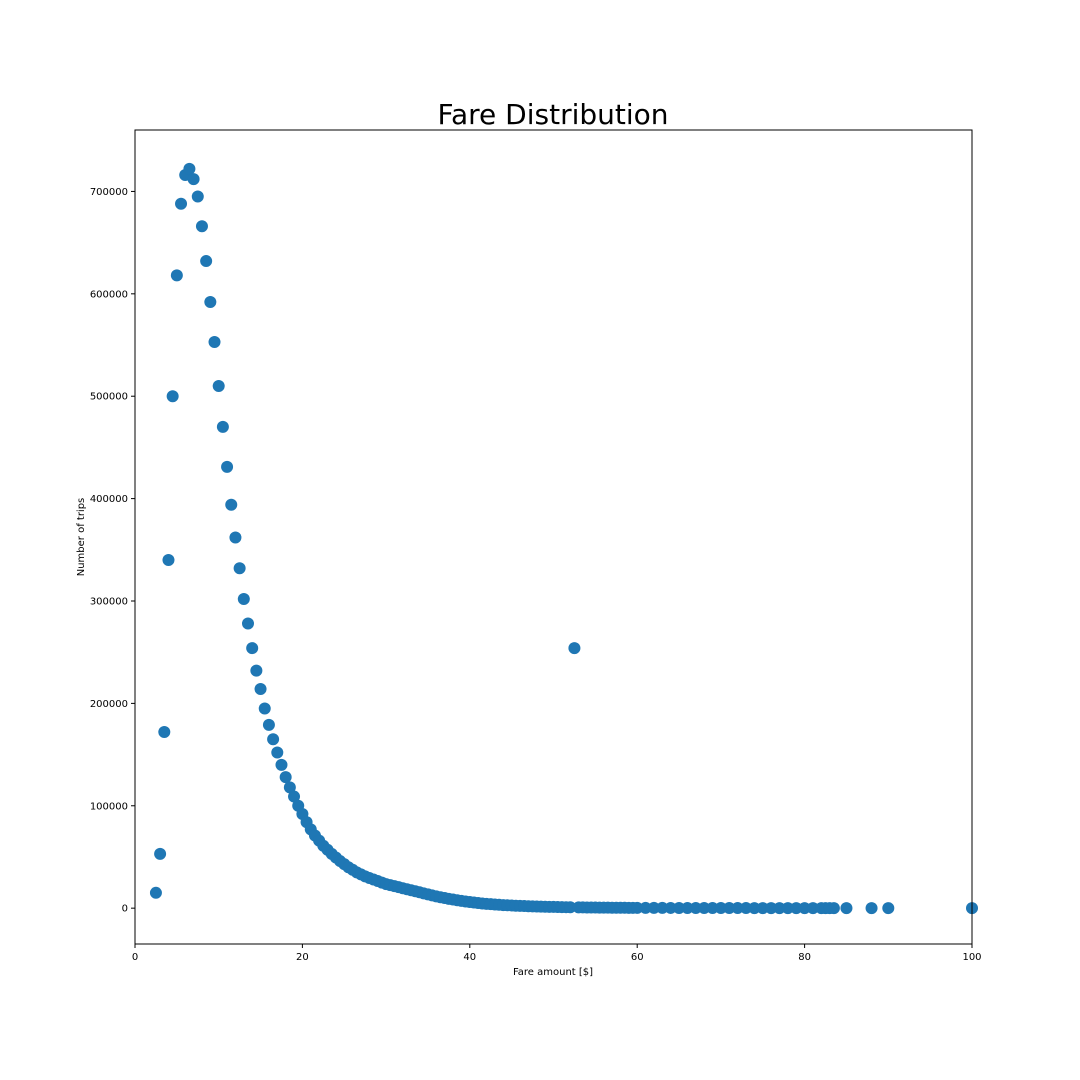  Describe the element at coordinates (557, 953) in the screenshot. I see `x-axis-ticks: 0 20 40 60 80 100` at that location.